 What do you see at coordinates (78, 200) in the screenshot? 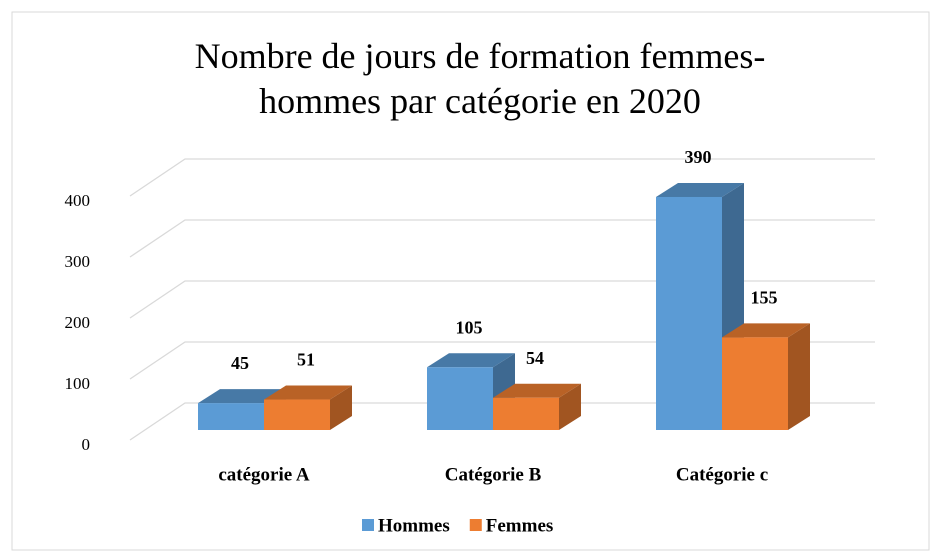
I see `y-tick-label: 400` at bounding box center [78, 200].